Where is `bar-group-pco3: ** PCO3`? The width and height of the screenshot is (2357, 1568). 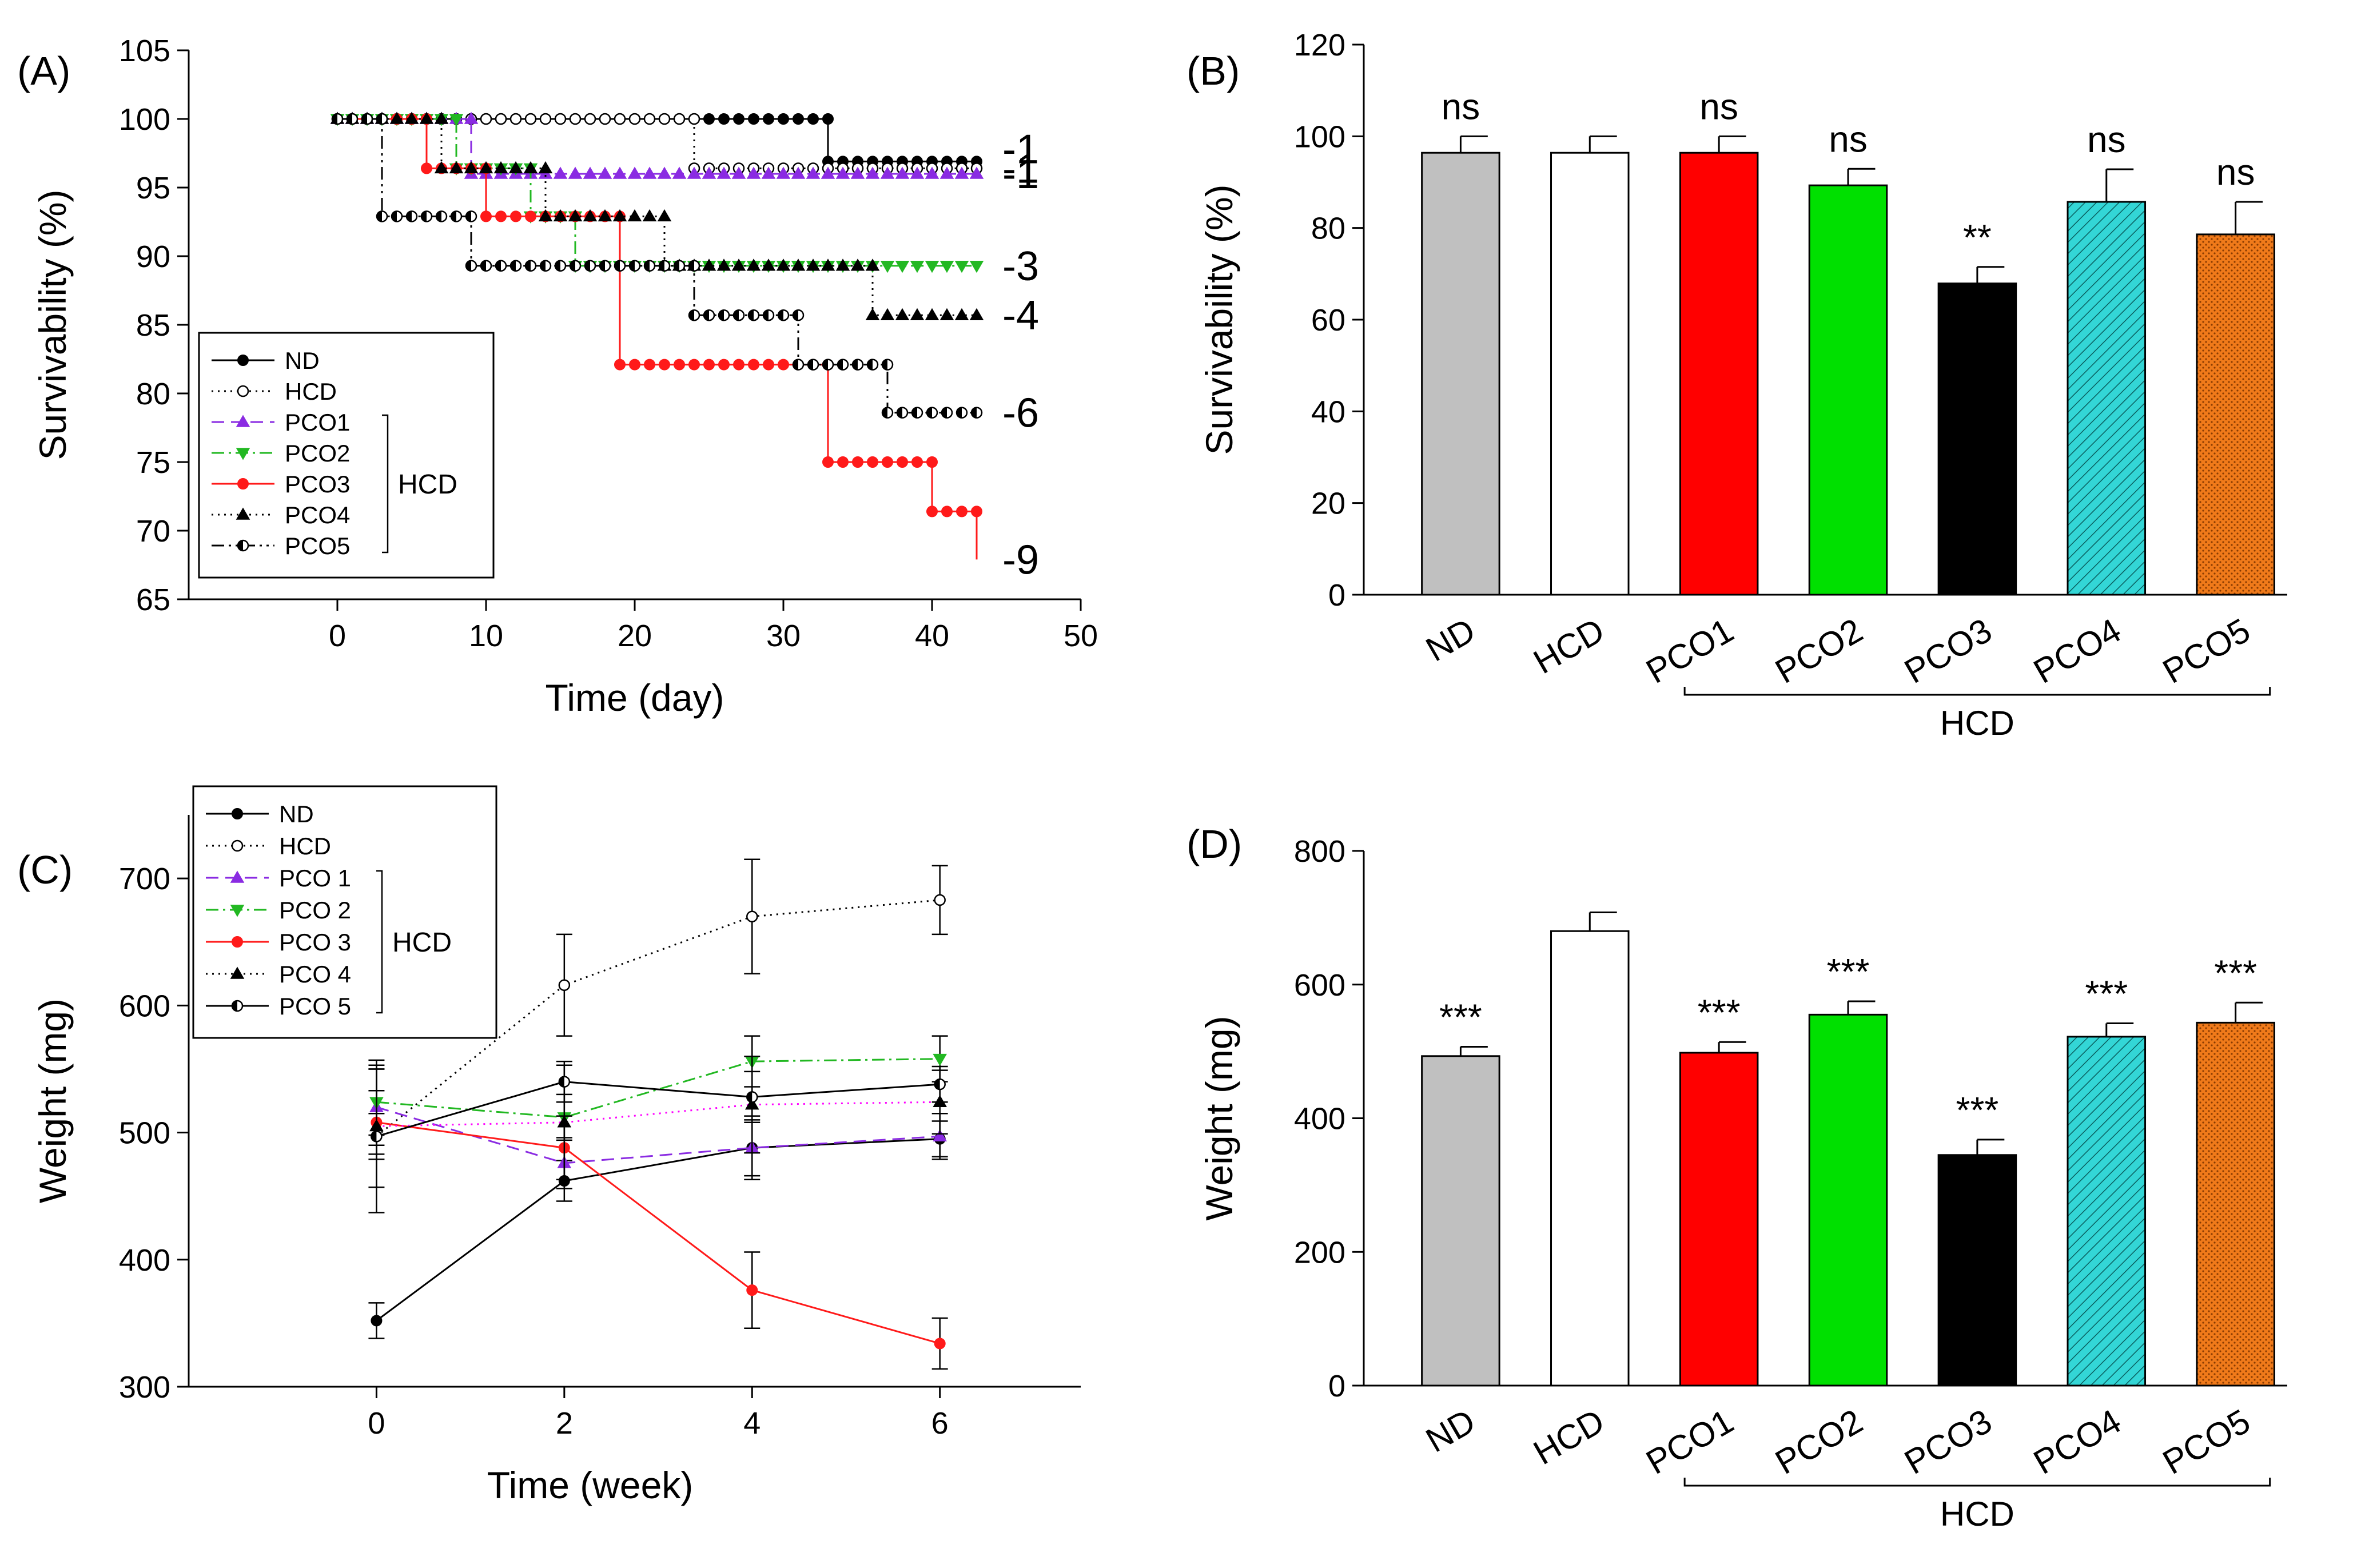 bar-group-pco3: ** PCO3 is located at coordinates (1957, 454).